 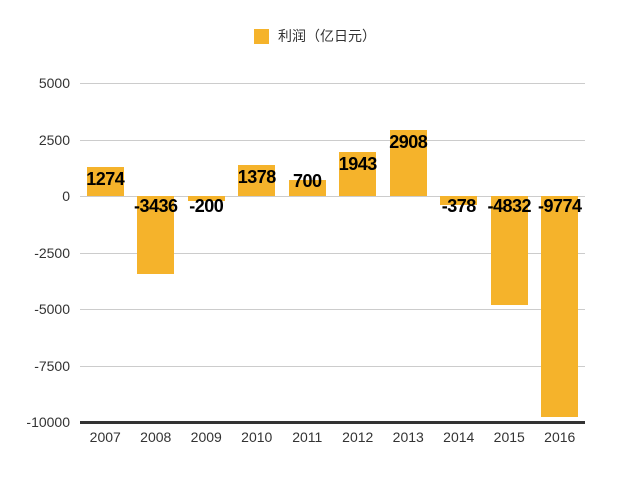 What do you see at coordinates (156, 437) in the screenshot?
I see `x-tick-label: 2008` at bounding box center [156, 437].